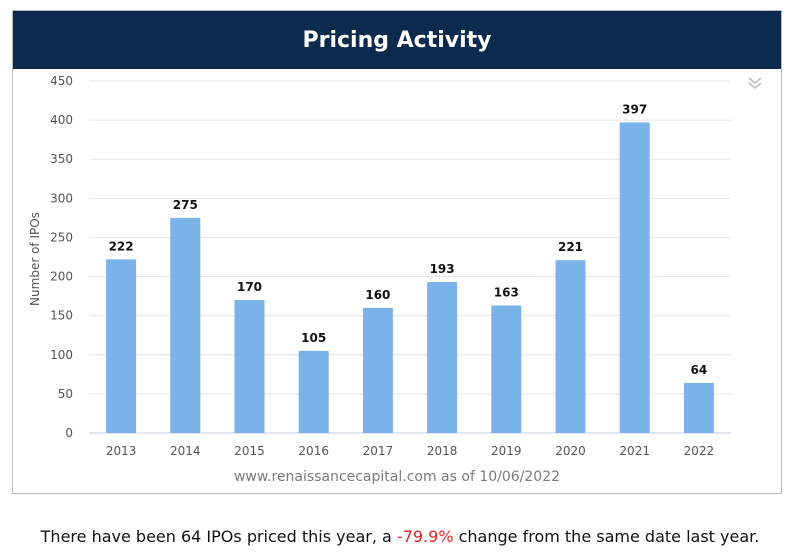 This screenshot has height=555, width=800. I want to click on footer-suffix: change from the same date last year., so click(606, 536).